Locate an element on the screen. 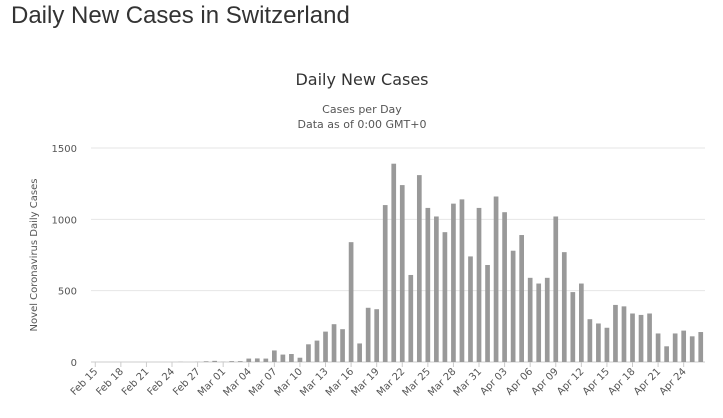 This screenshot has width=723, height=418. x-tick-label: Feb 24 is located at coordinates (162, 382).